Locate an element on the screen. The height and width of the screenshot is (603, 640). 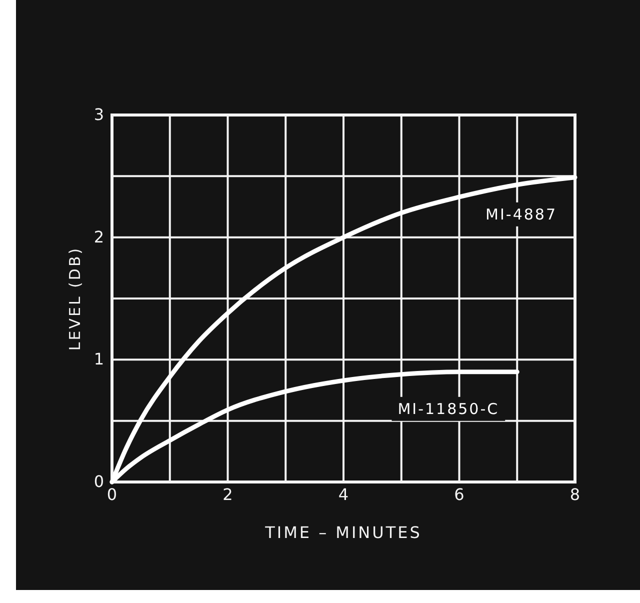
y-tick-label: 2 is located at coordinates (99, 236).